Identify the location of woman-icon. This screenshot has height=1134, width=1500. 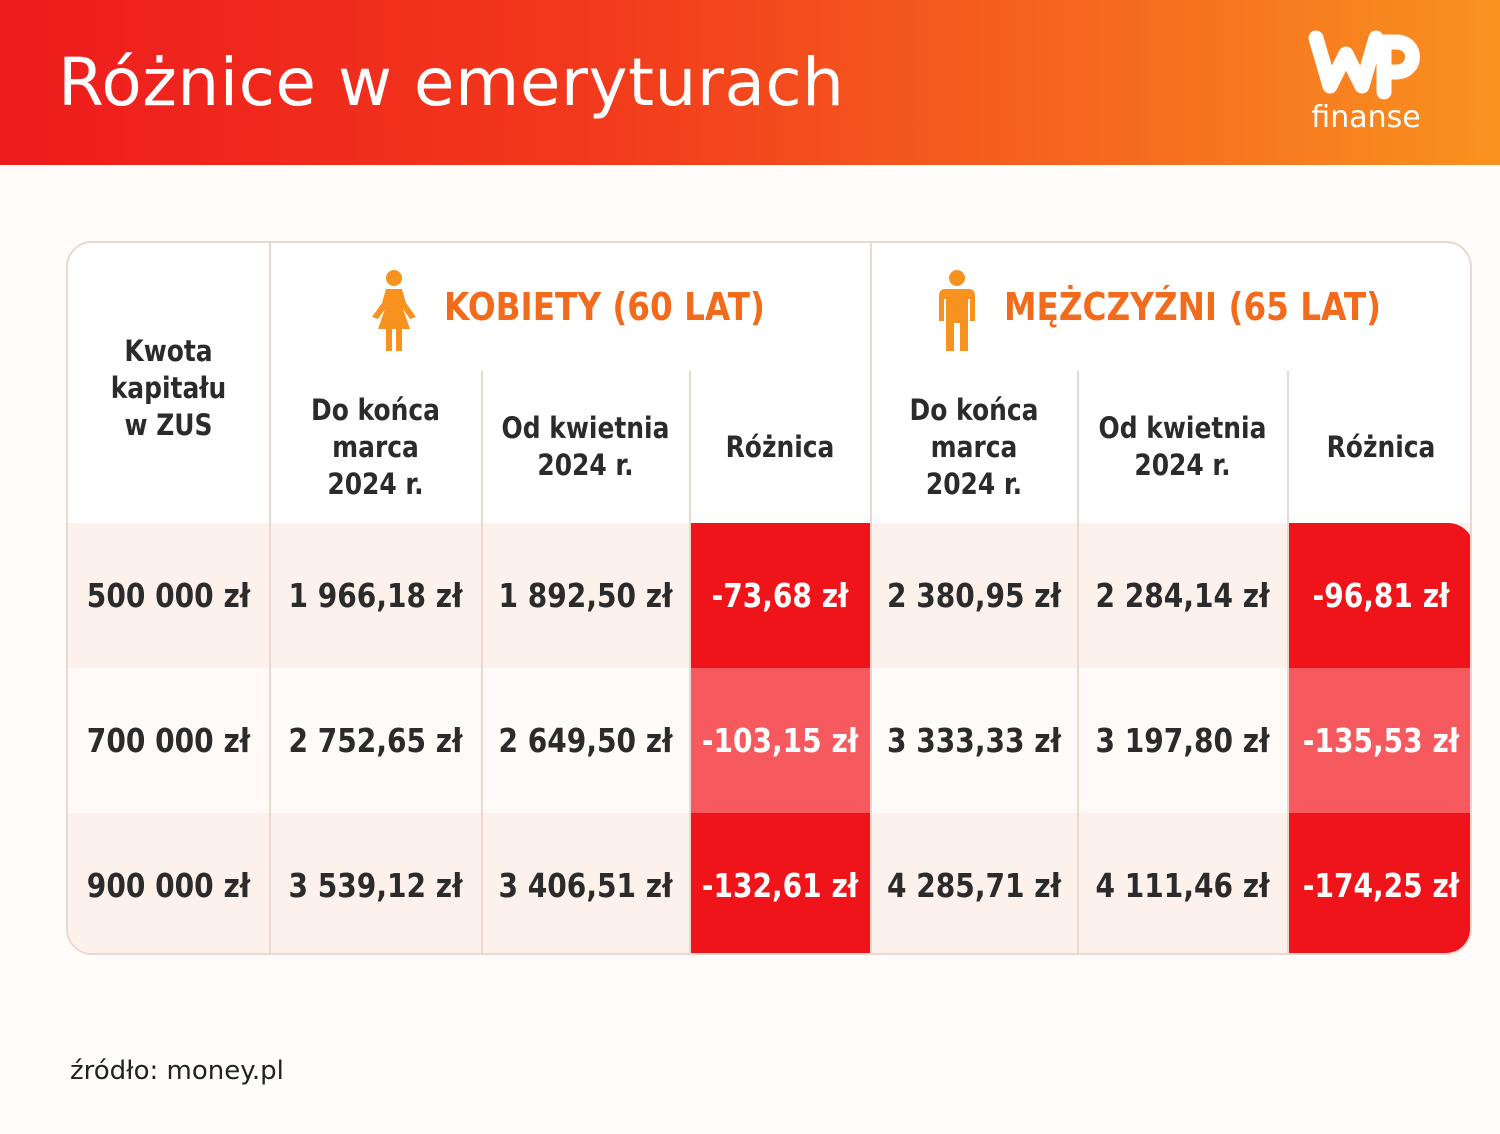
(394, 310).